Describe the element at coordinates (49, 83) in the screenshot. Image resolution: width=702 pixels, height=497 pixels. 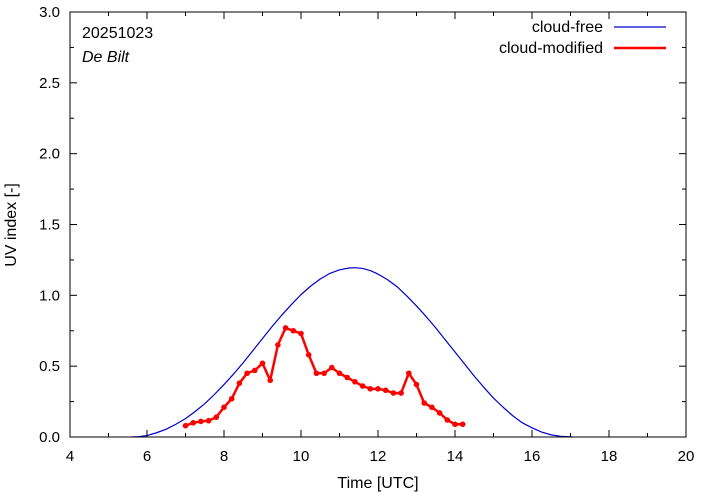
I see `y-tick-label: 2.5` at that location.